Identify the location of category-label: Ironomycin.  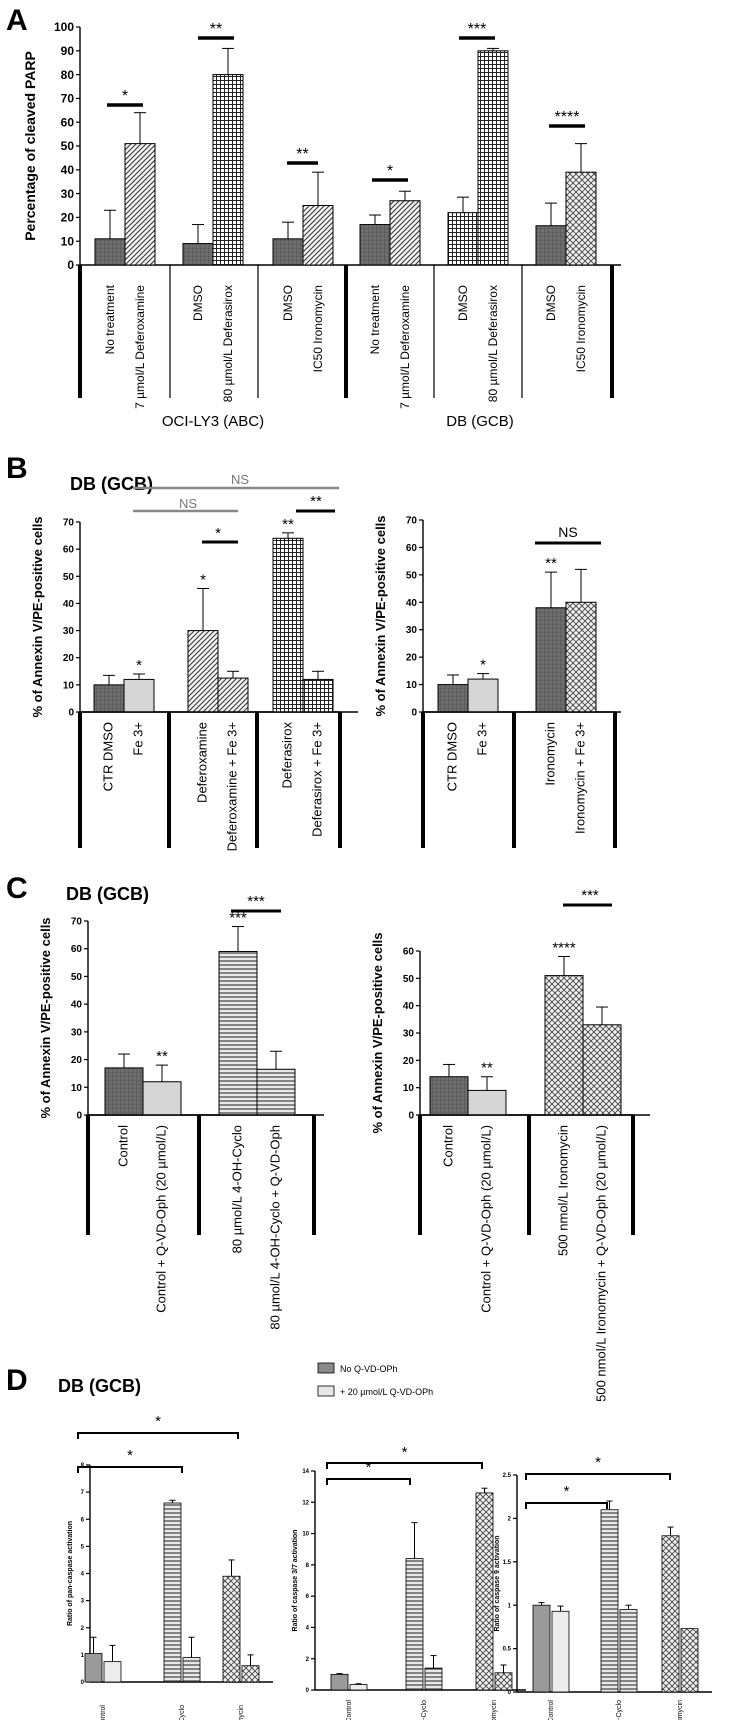
(550, 754).